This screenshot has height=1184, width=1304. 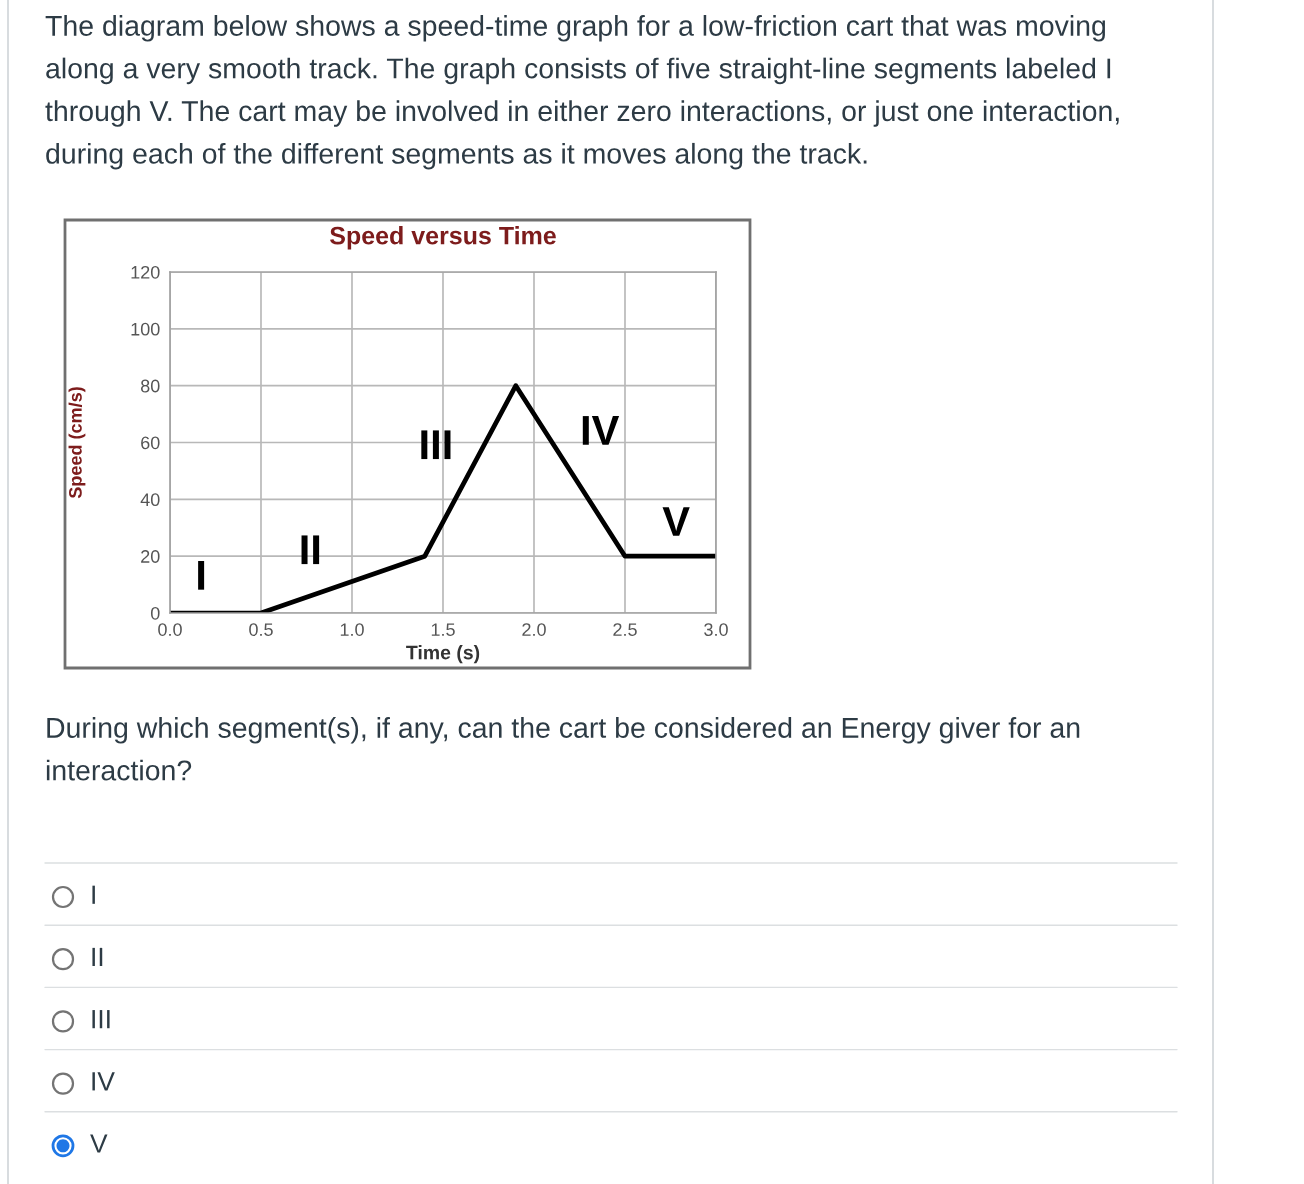 I want to click on text: IV, so click(x=103, y=1081).